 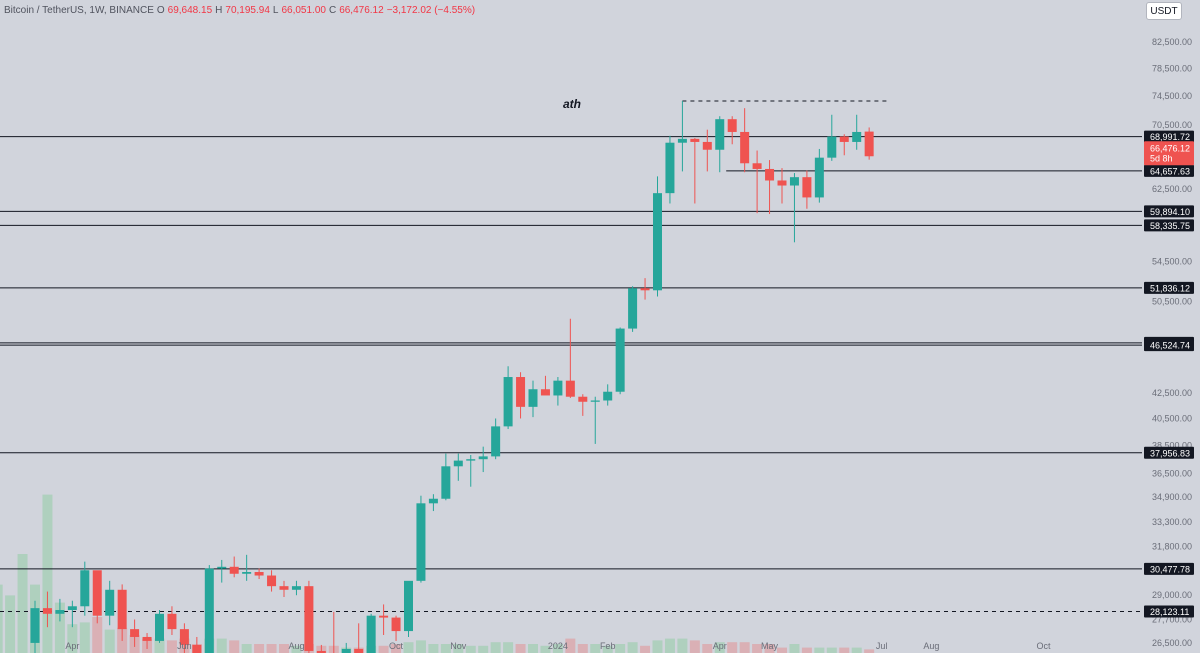 I want to click on level-tag-label: 64,657.63, so click(x=1170, y=171).